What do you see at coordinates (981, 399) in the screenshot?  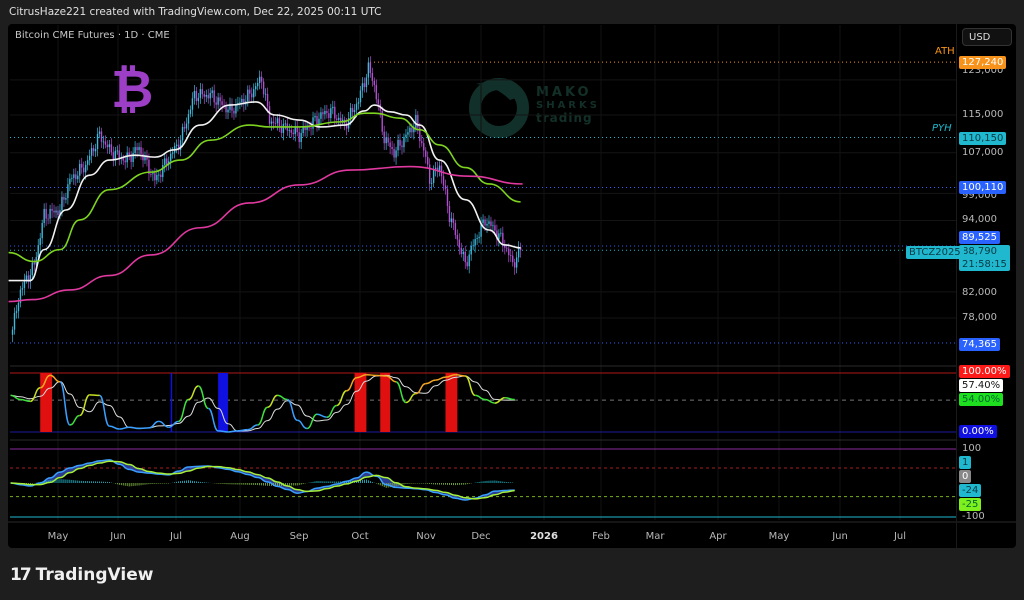 I see `oscillator-badge: 54.00%` at bounding box center [981, 399].